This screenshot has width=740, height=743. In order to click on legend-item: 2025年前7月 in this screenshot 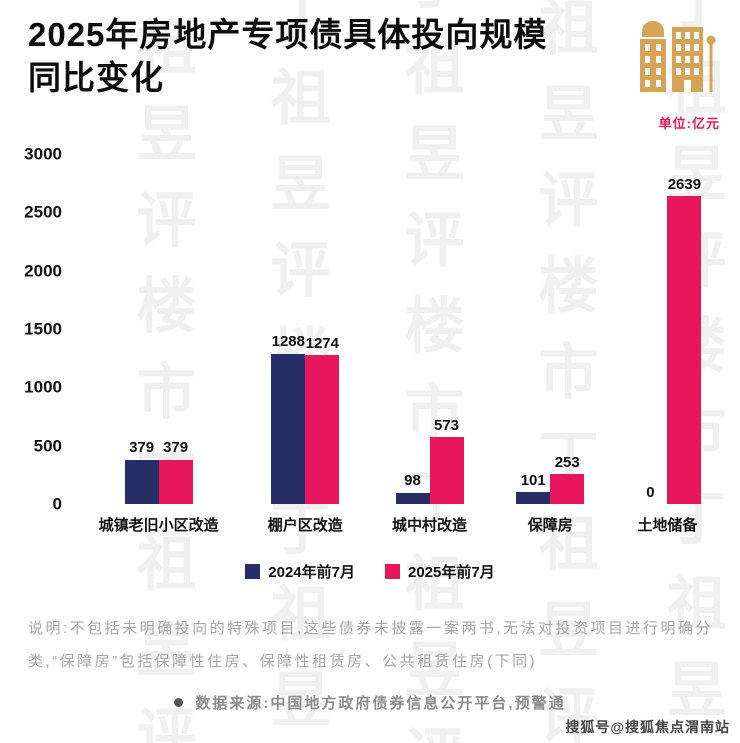, I will do `click(440, 571)`.